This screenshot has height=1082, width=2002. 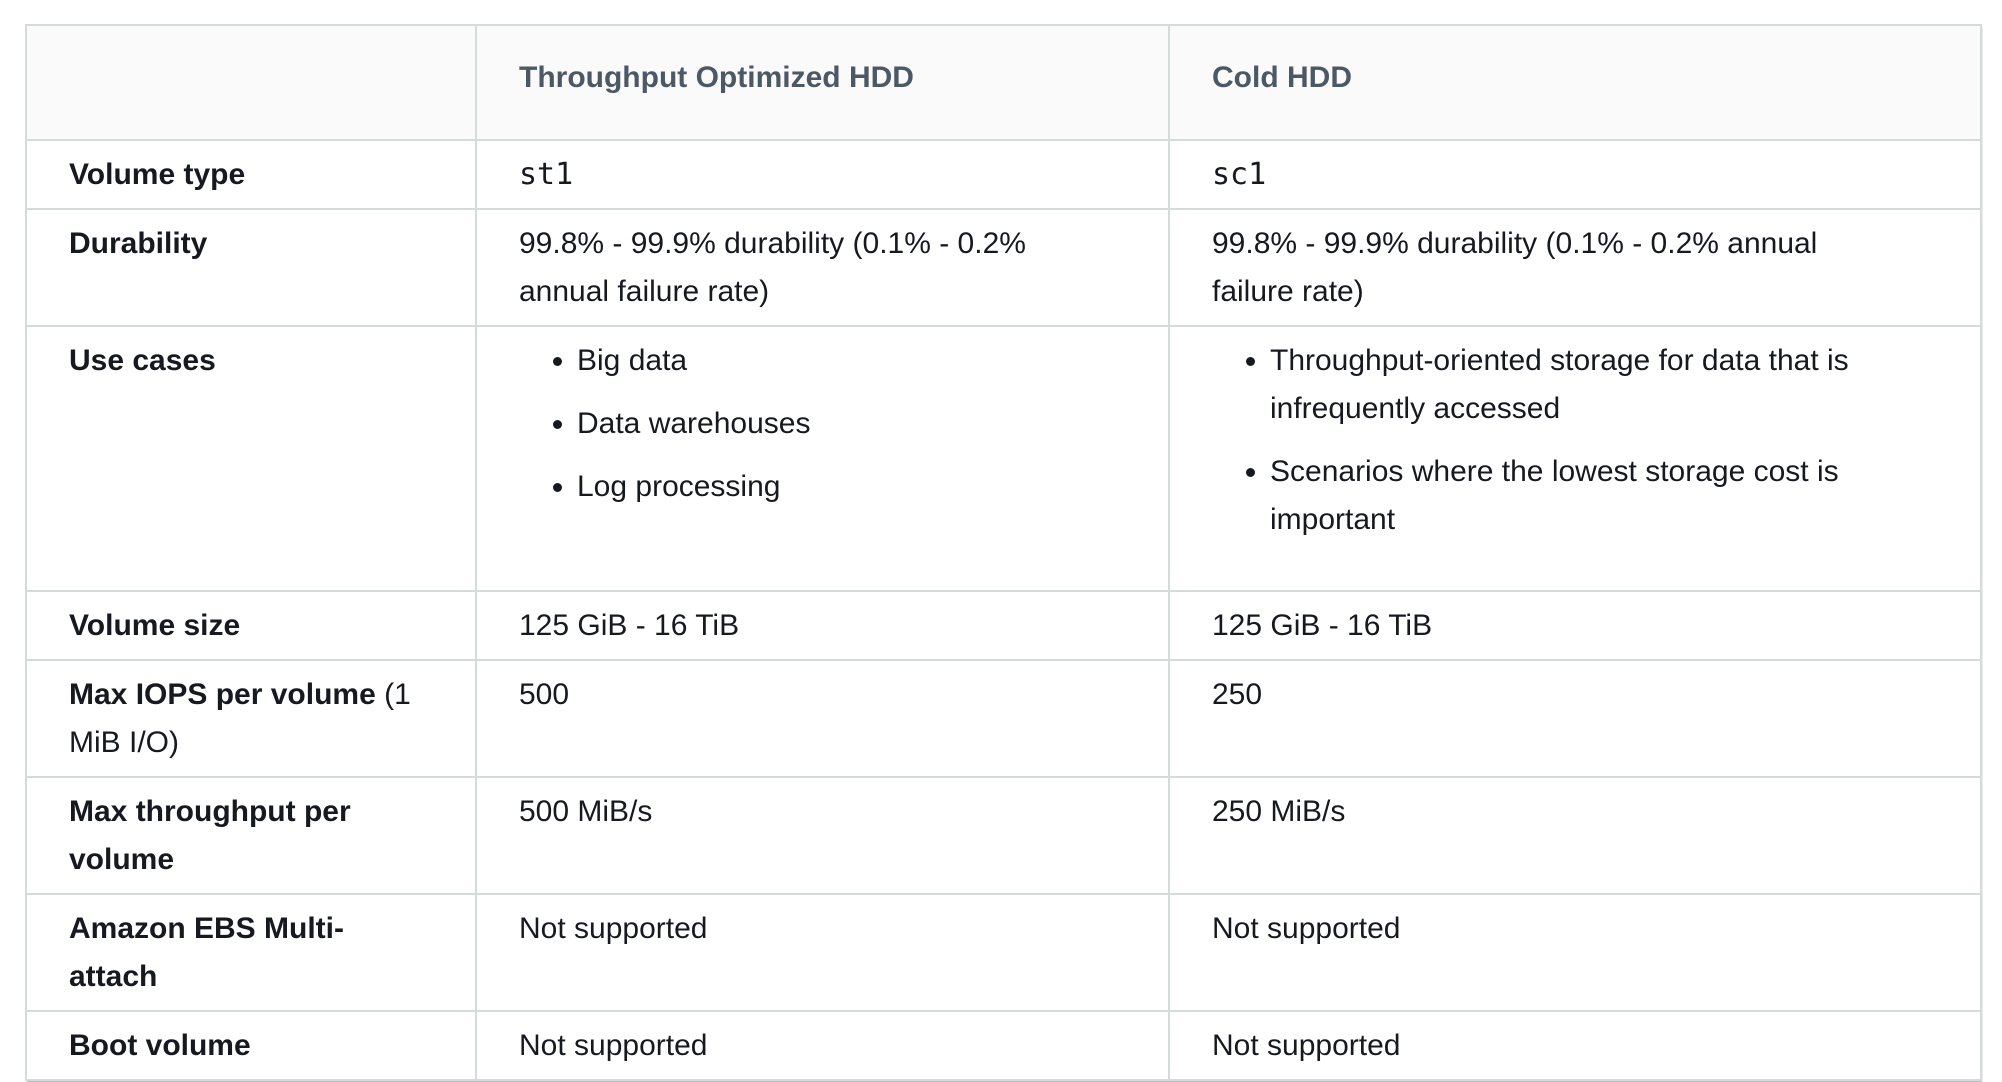 What do you see at coordinates (1237, 694) in the screenshot?
I see `cell-value: 250` at bounding box center [1237, 694].